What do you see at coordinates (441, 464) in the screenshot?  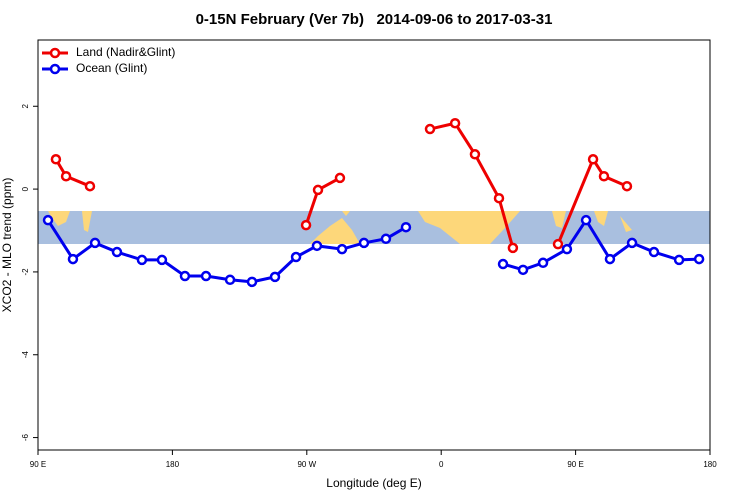 I see `x-tick-label: 0` at bounding box center [441, 464].